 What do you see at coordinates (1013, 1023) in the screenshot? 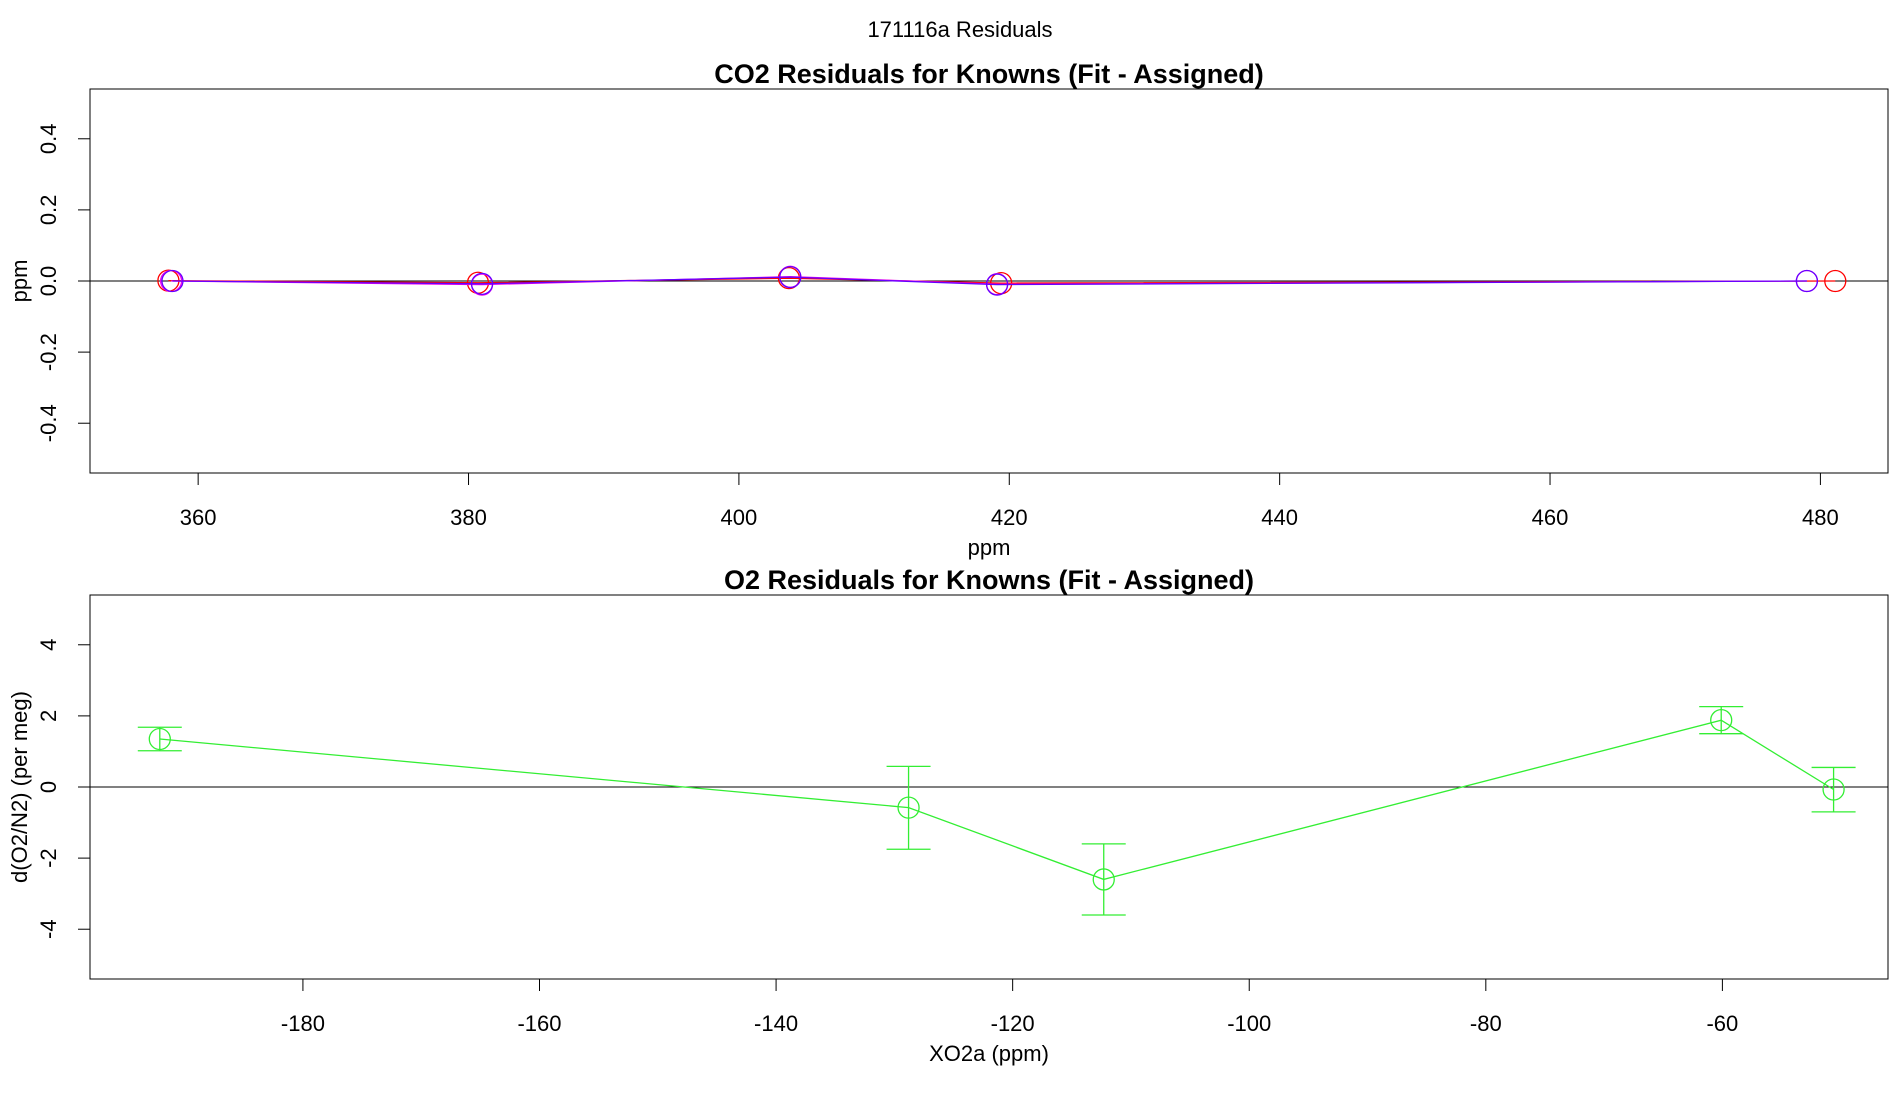
I see `o2-x-tick-label: -120` at bounding box center [1013, 1023].